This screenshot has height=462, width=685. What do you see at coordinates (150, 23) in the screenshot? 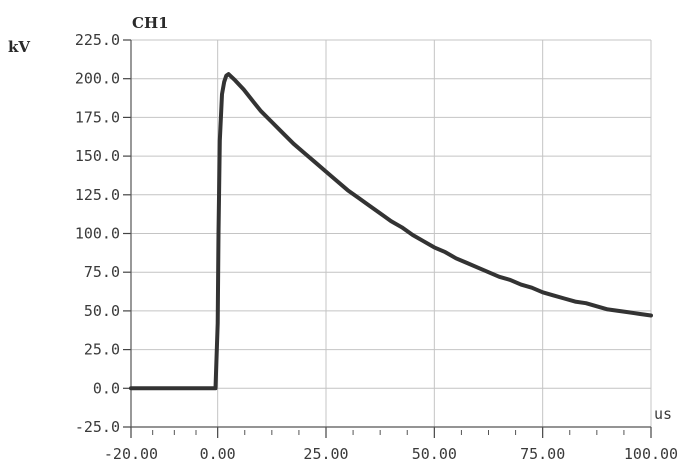
I see `chart-title: CH1` at bounding box center [150, 23].